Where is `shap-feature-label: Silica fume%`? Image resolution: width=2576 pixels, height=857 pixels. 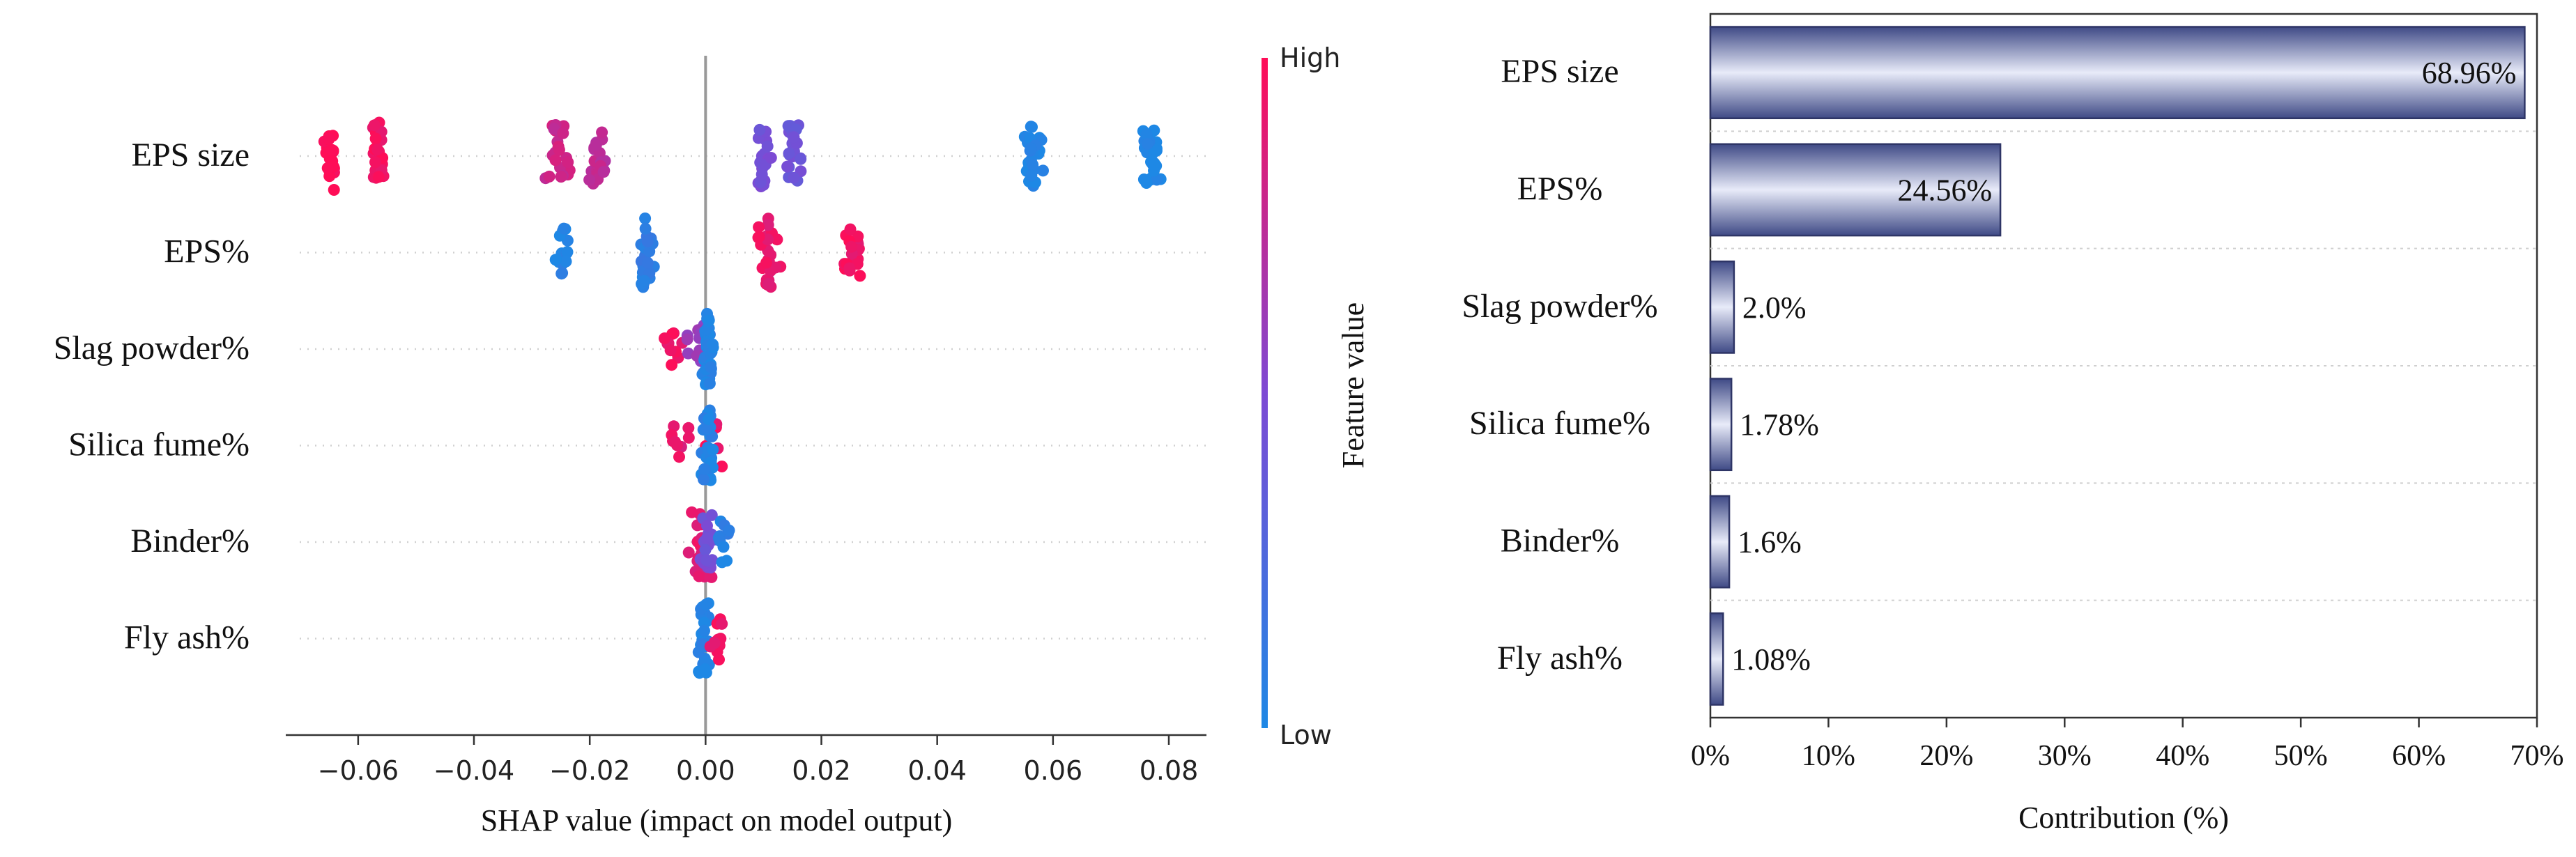 shap-feature-label: Silica fume% is located at coordinates (159, 444).